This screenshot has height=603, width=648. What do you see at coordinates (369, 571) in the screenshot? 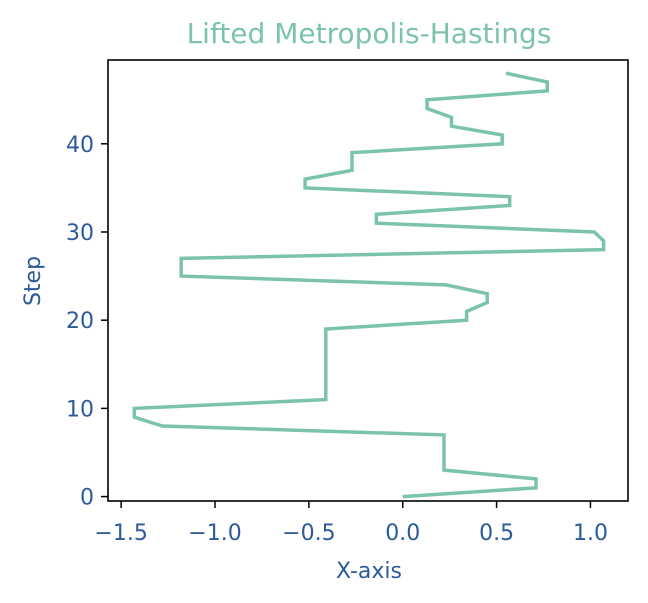
I see `x-axis-label: X-axis` at bounding box center [369, 571].